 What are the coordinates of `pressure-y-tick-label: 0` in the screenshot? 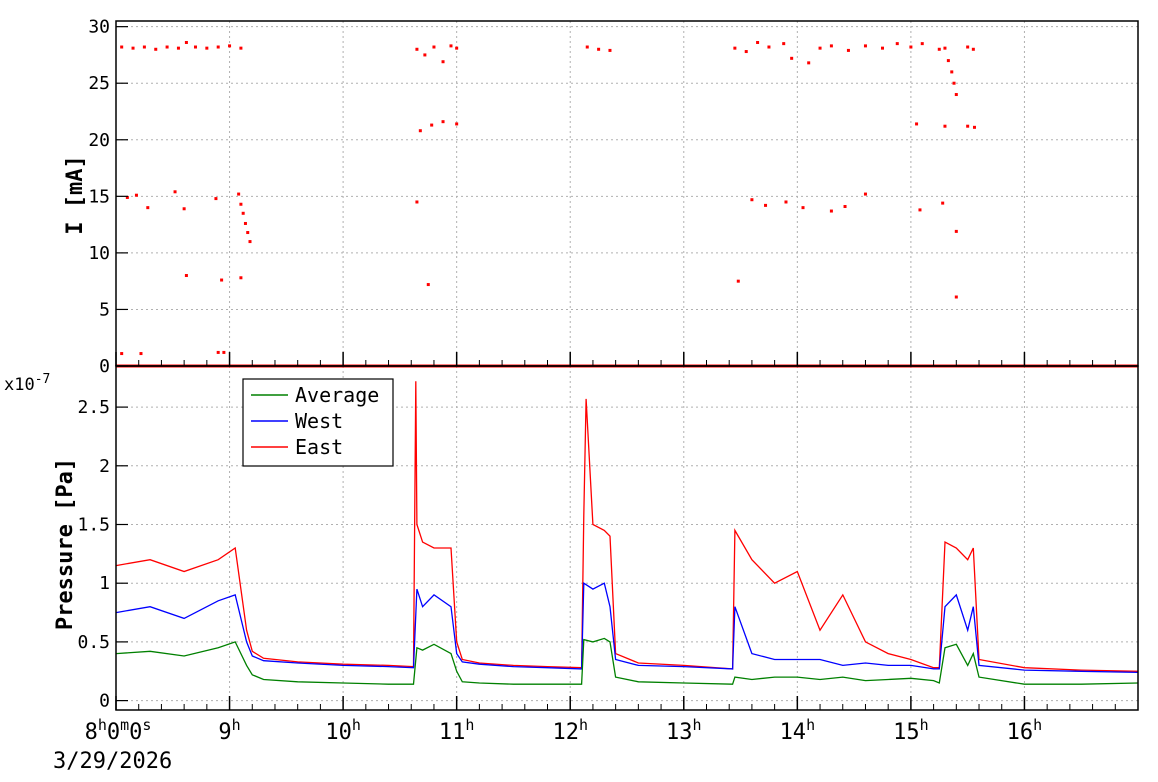 It's located at (104, 701).